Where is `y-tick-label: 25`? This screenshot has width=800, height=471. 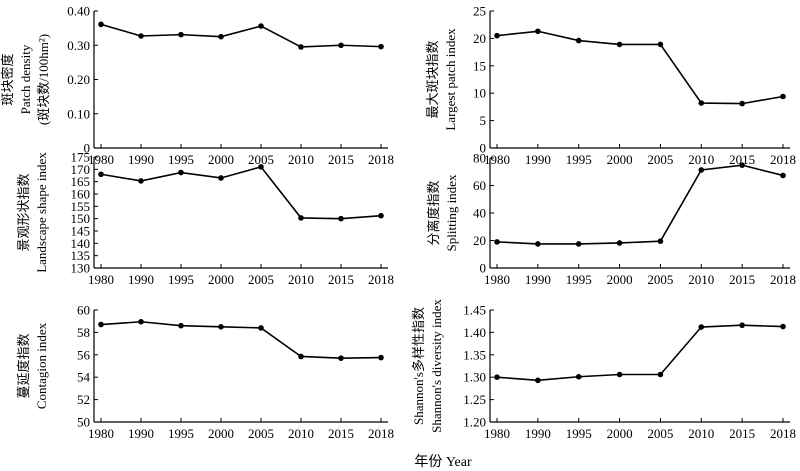 y-tick-label: 25 is located at coordinates (479, 11).